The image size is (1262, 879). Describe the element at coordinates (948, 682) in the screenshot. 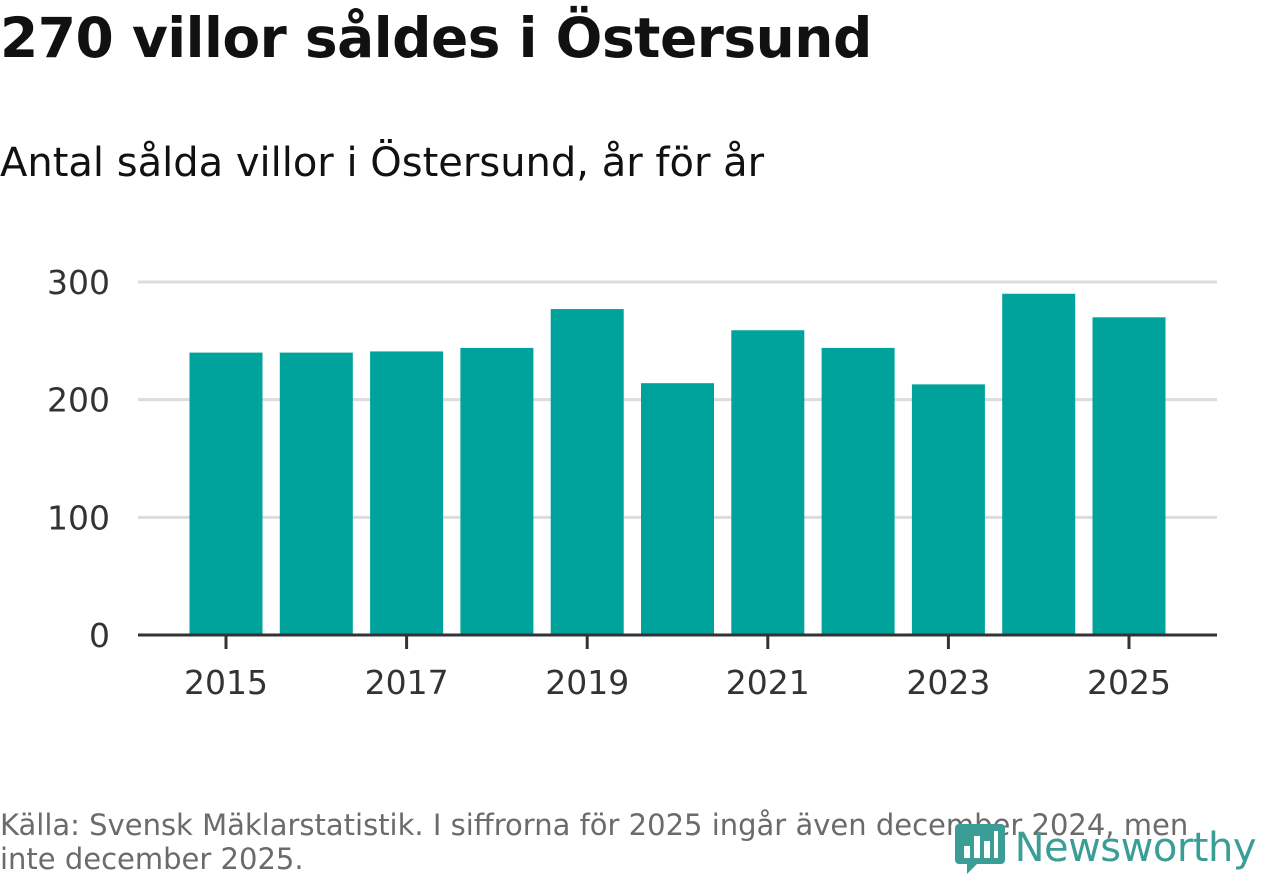

I see `x-tick-label-2023: 2023` at that location.